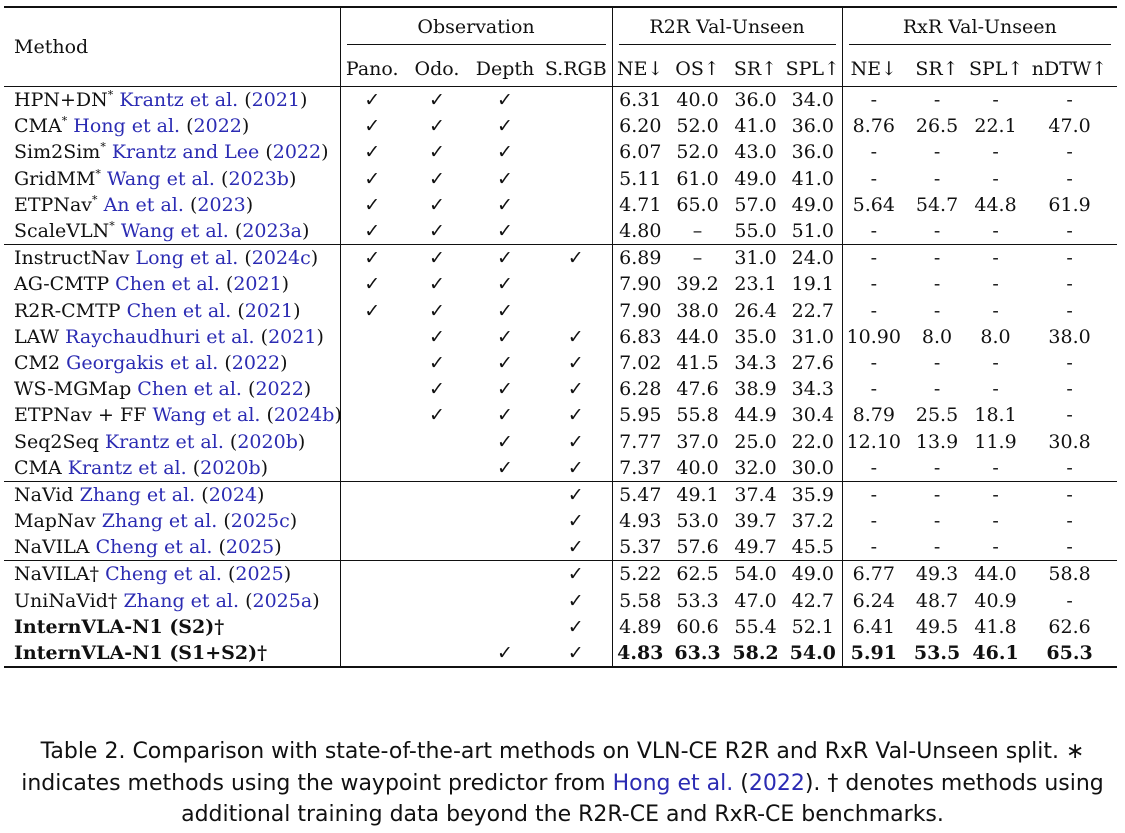 Image resolution: width=1125 pixels, height=833 pixels. I want to click on check-odo: ✓, so click(437, 178).